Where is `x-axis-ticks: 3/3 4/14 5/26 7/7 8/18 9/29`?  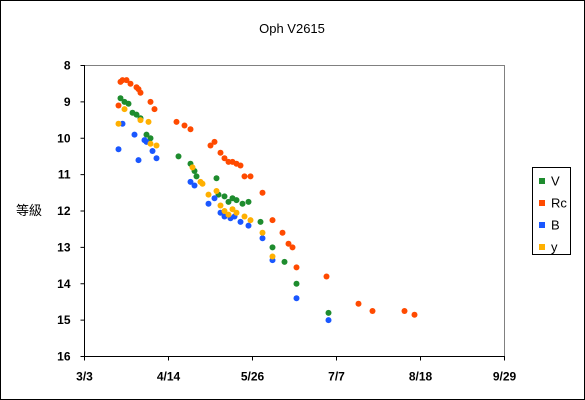
x-axis-ticks: 3/3 4/14 5/26 7/7 8/18 9/29 is located at coordinates (296, 370).